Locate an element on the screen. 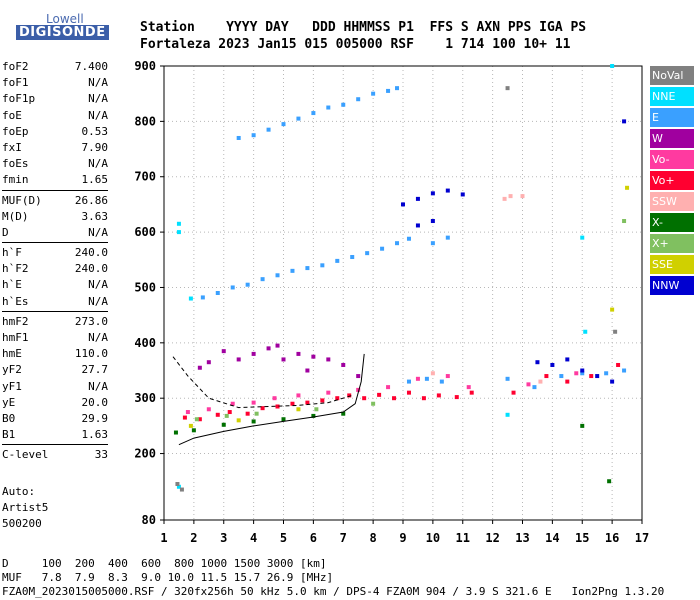 This screenshot has height=600, width=700. param-label: h`F2 is located at coordinates (15, 269).